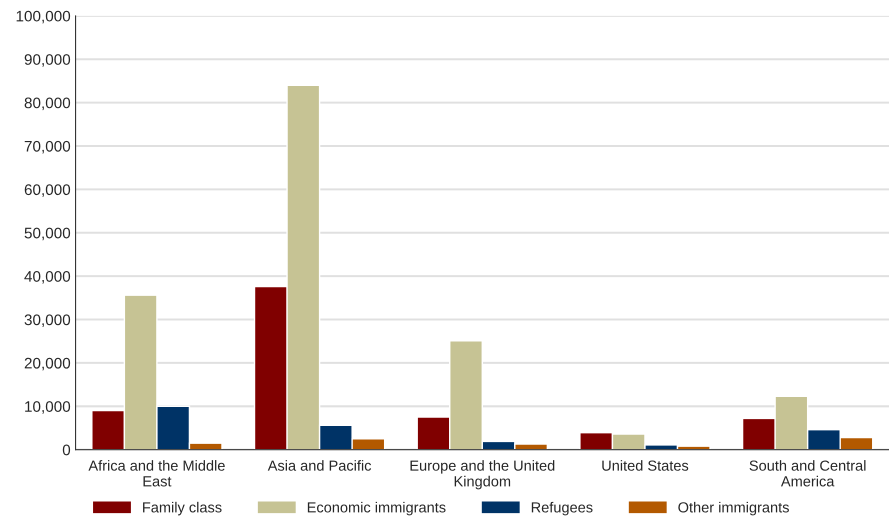 The width and height of the screenshot is (889, 529). Describe the element at coordinates (645, 465) in the screenshot. I see `x-tick-label: United States` at that location.